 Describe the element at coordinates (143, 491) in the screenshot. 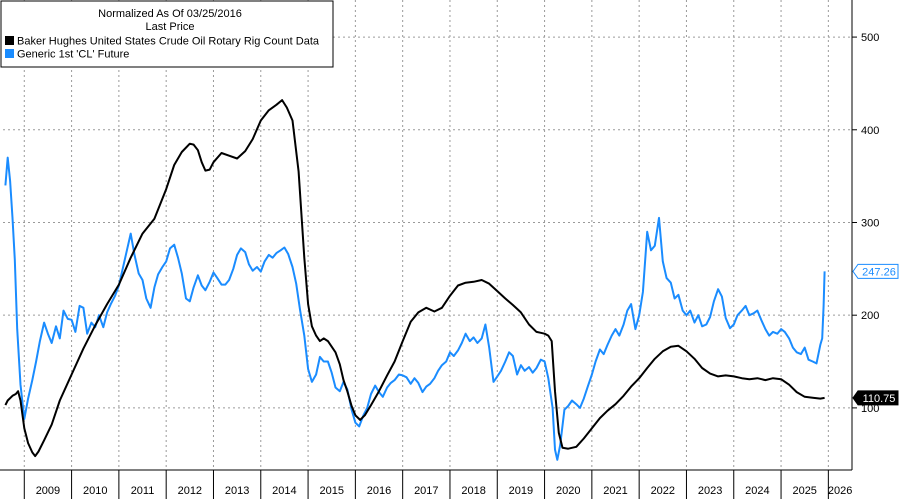

I see `x-tick-label-2011: 2011` at that location.